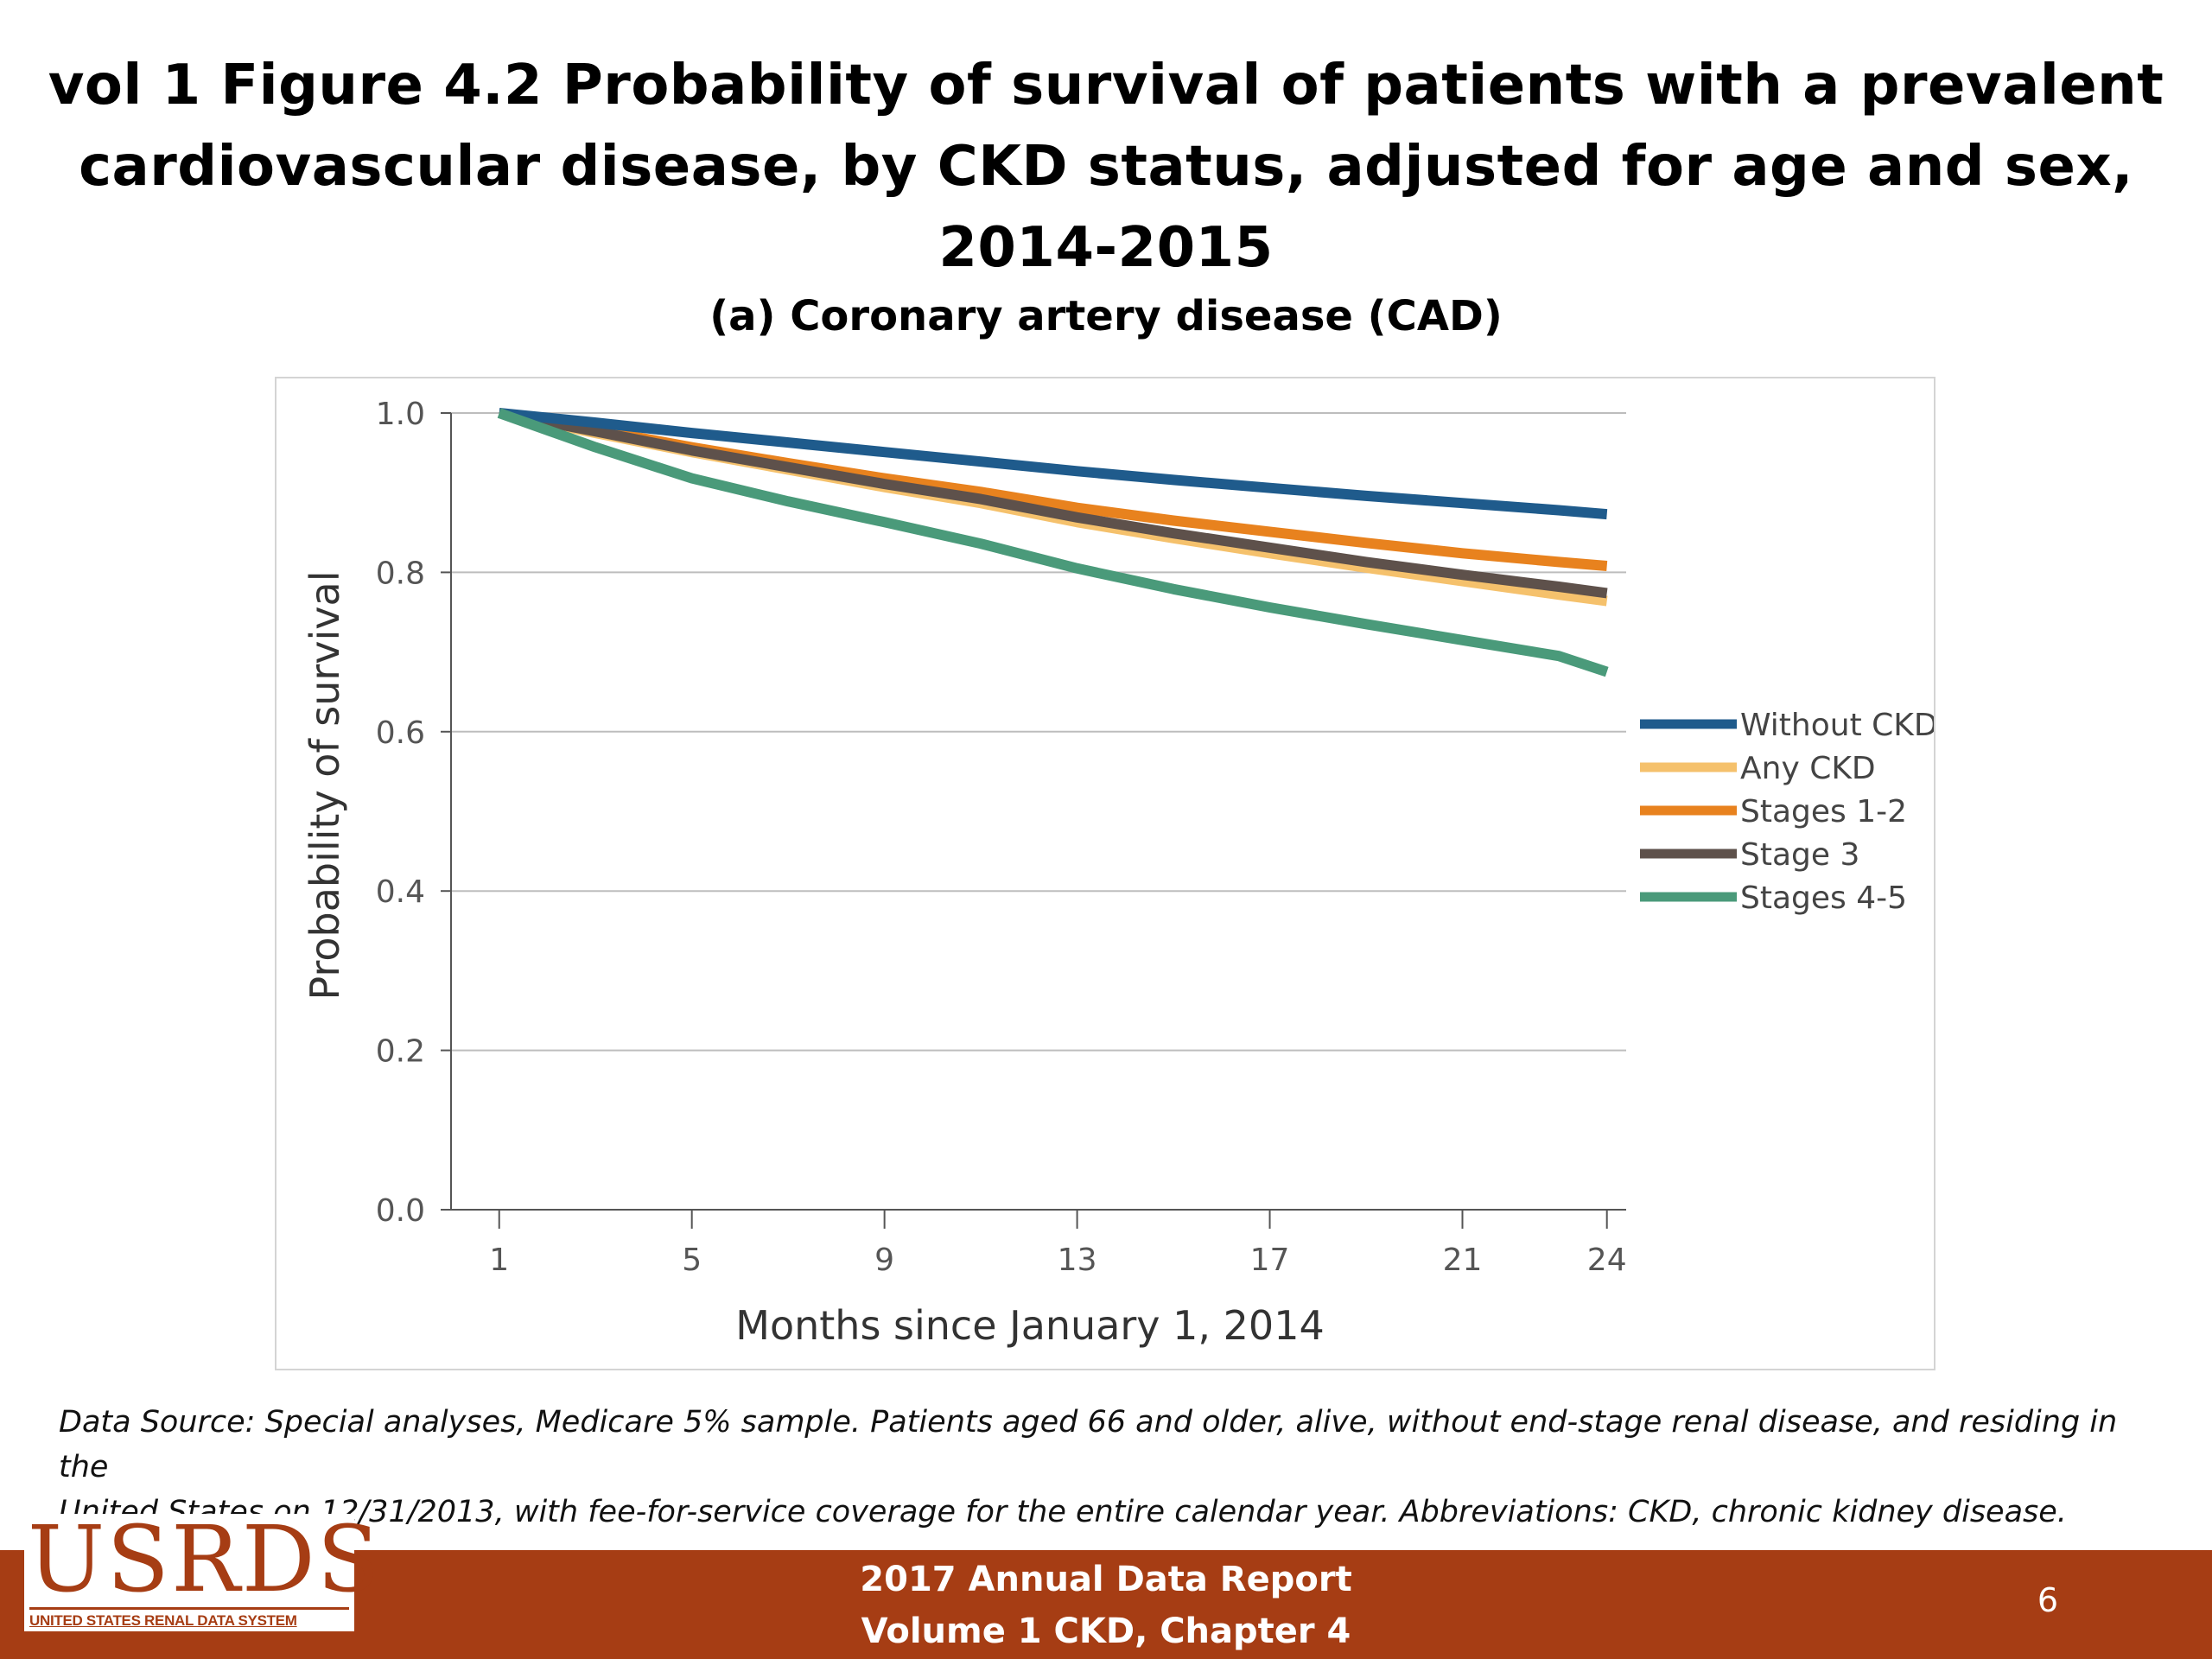 The image size is (2212, 1659). I want to click on x-tick-label: 5, so click(692, 1260).